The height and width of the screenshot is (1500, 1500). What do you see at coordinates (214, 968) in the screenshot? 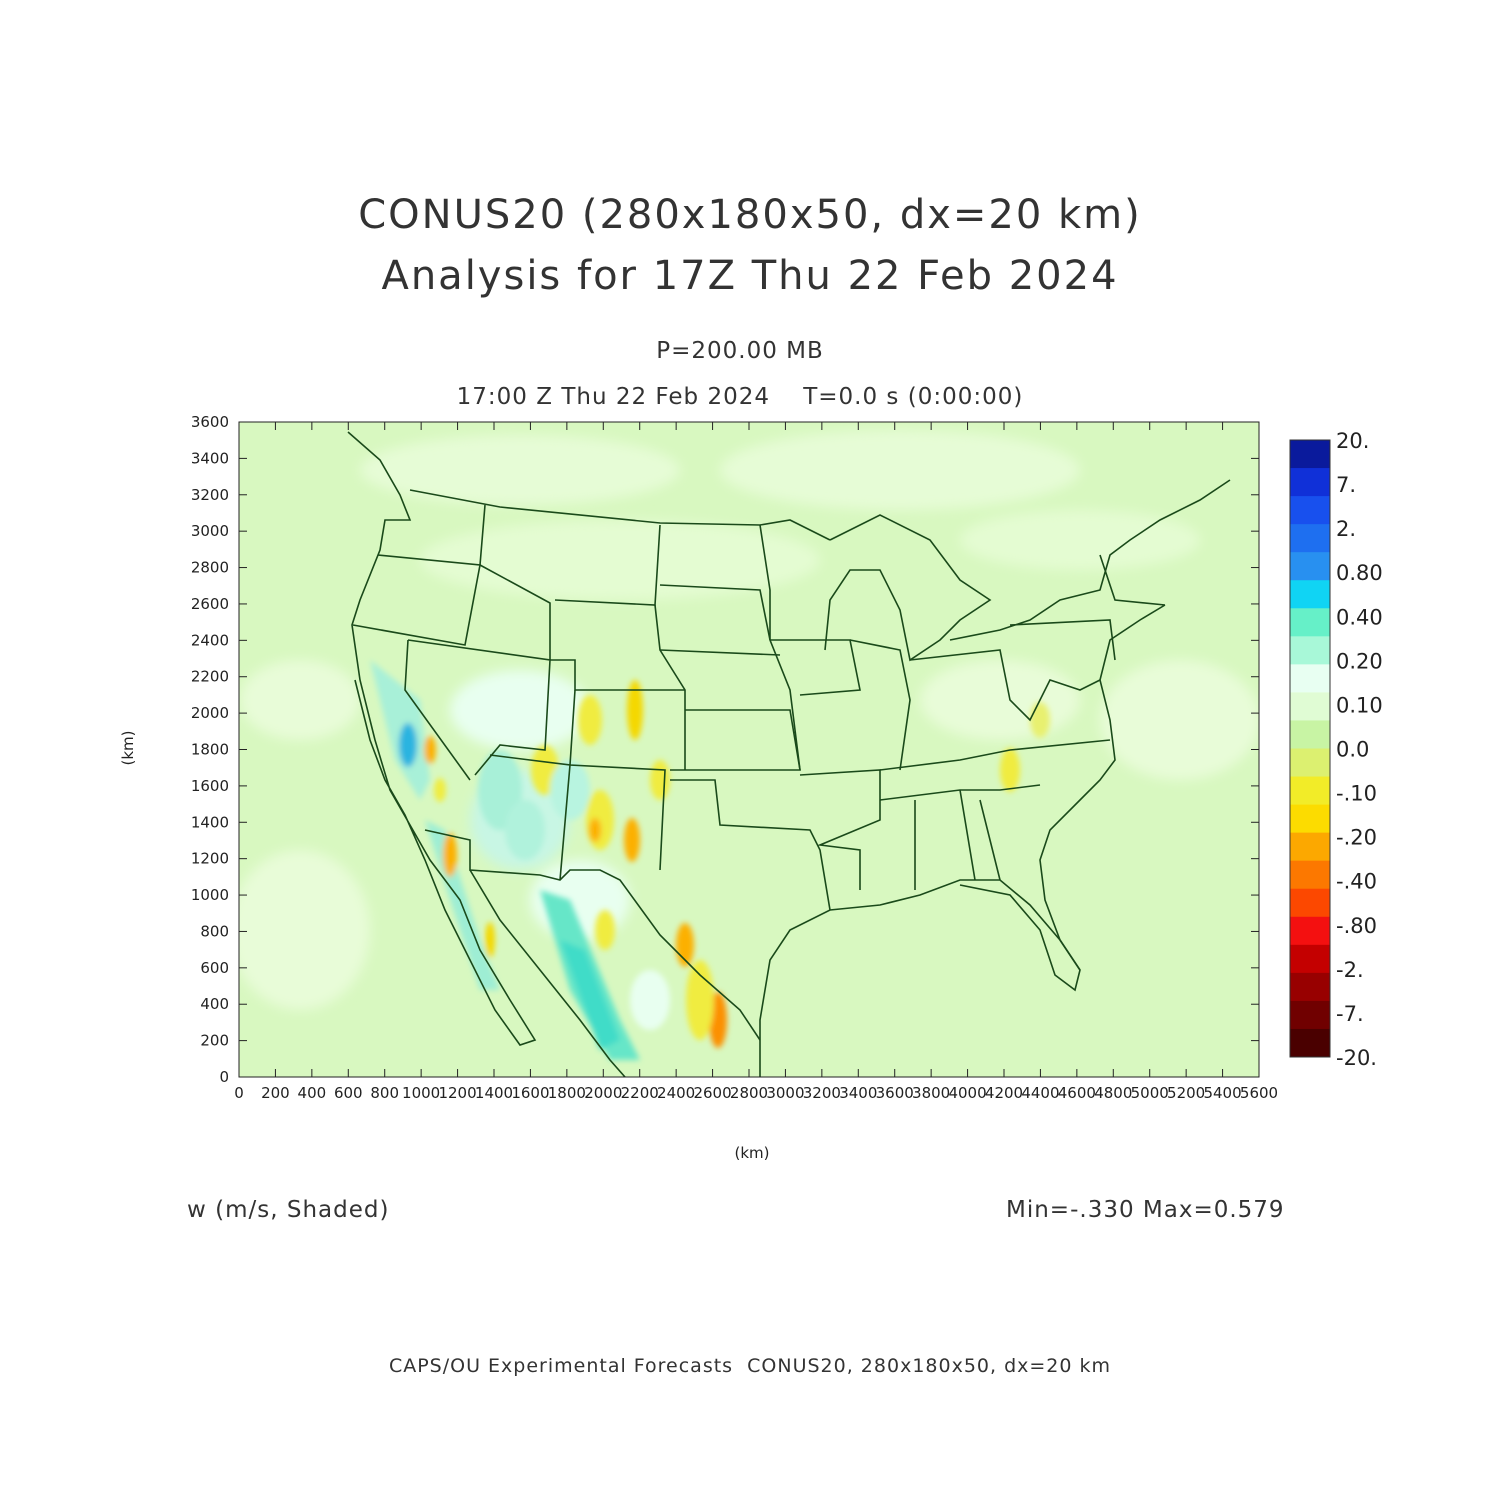
I see `y-tick-label: 600` at bounding box center [214, 968].